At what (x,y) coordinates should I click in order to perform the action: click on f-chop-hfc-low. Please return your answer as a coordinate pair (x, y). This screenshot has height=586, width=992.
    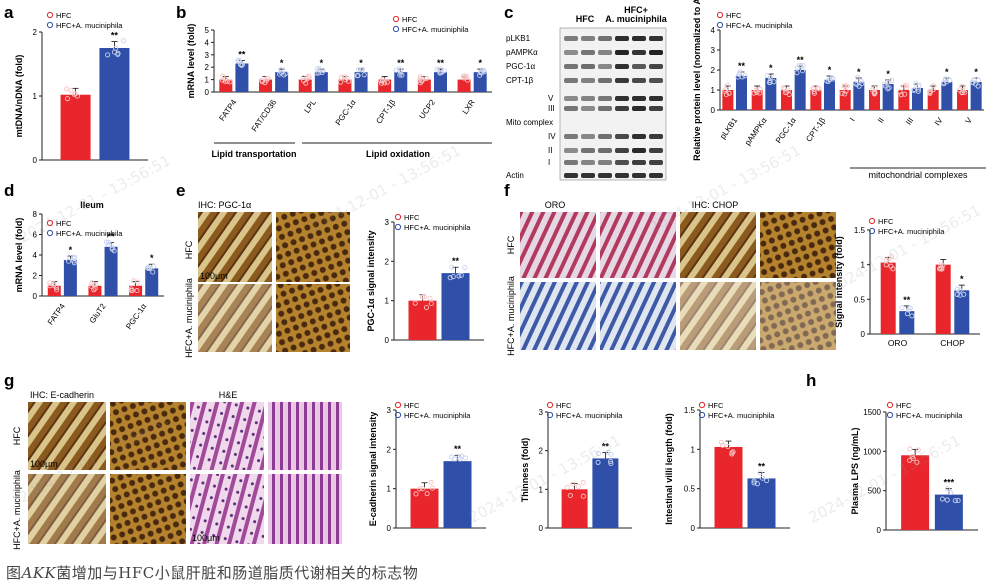
    Looking at the image, I should click on (718, 245).